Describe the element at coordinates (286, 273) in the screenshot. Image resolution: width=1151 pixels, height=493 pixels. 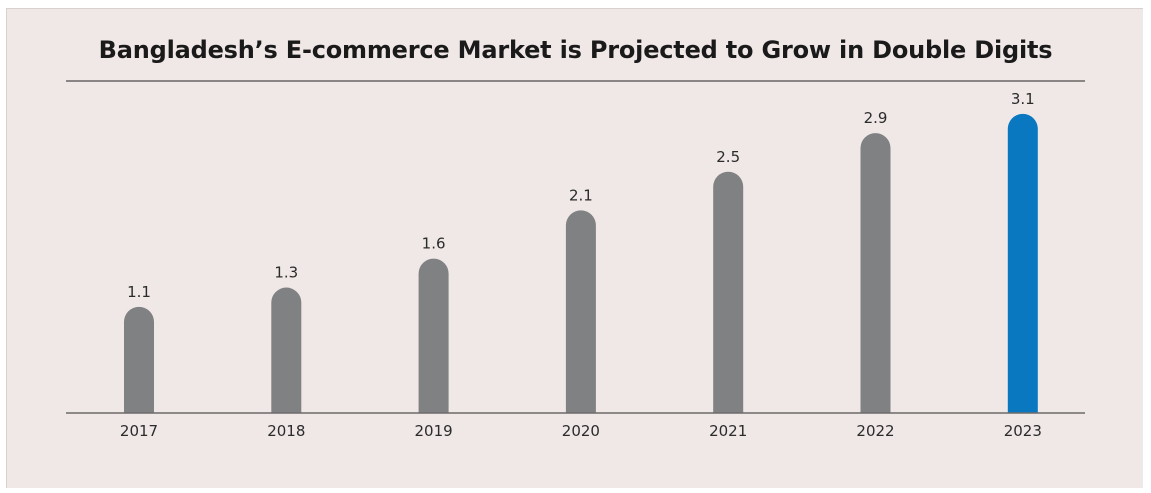
I see `value-label-2018: 1.3` at that location.